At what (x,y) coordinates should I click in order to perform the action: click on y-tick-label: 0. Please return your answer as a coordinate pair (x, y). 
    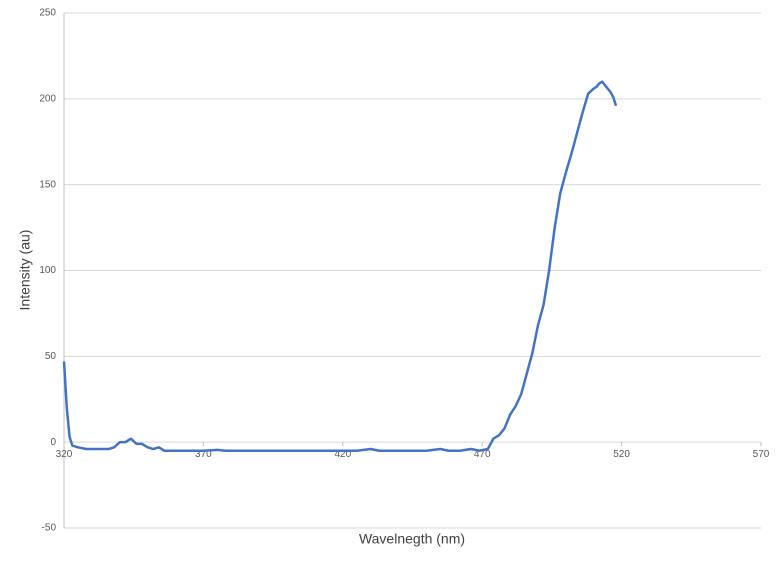
    Looking at the image, I should click on (53, 442).